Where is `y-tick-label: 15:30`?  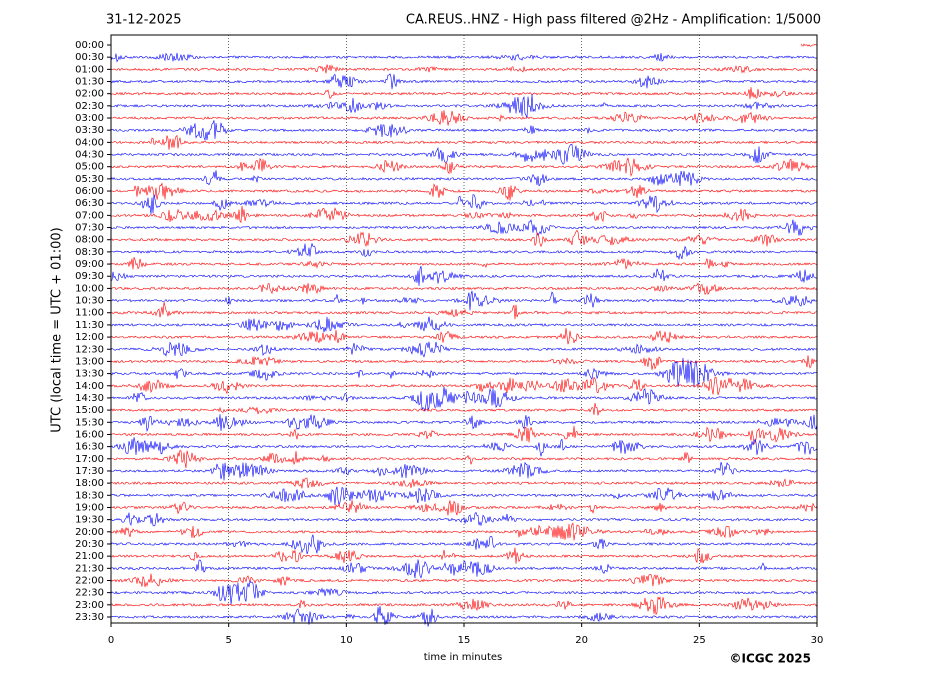 y-tick-label: 15:30 is located at coordinates (89, 422).